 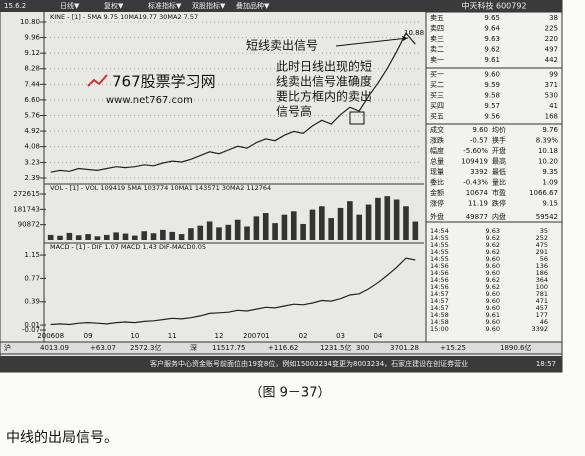 I want to click on status-item: 4013.09, so click(x=54, y=348).